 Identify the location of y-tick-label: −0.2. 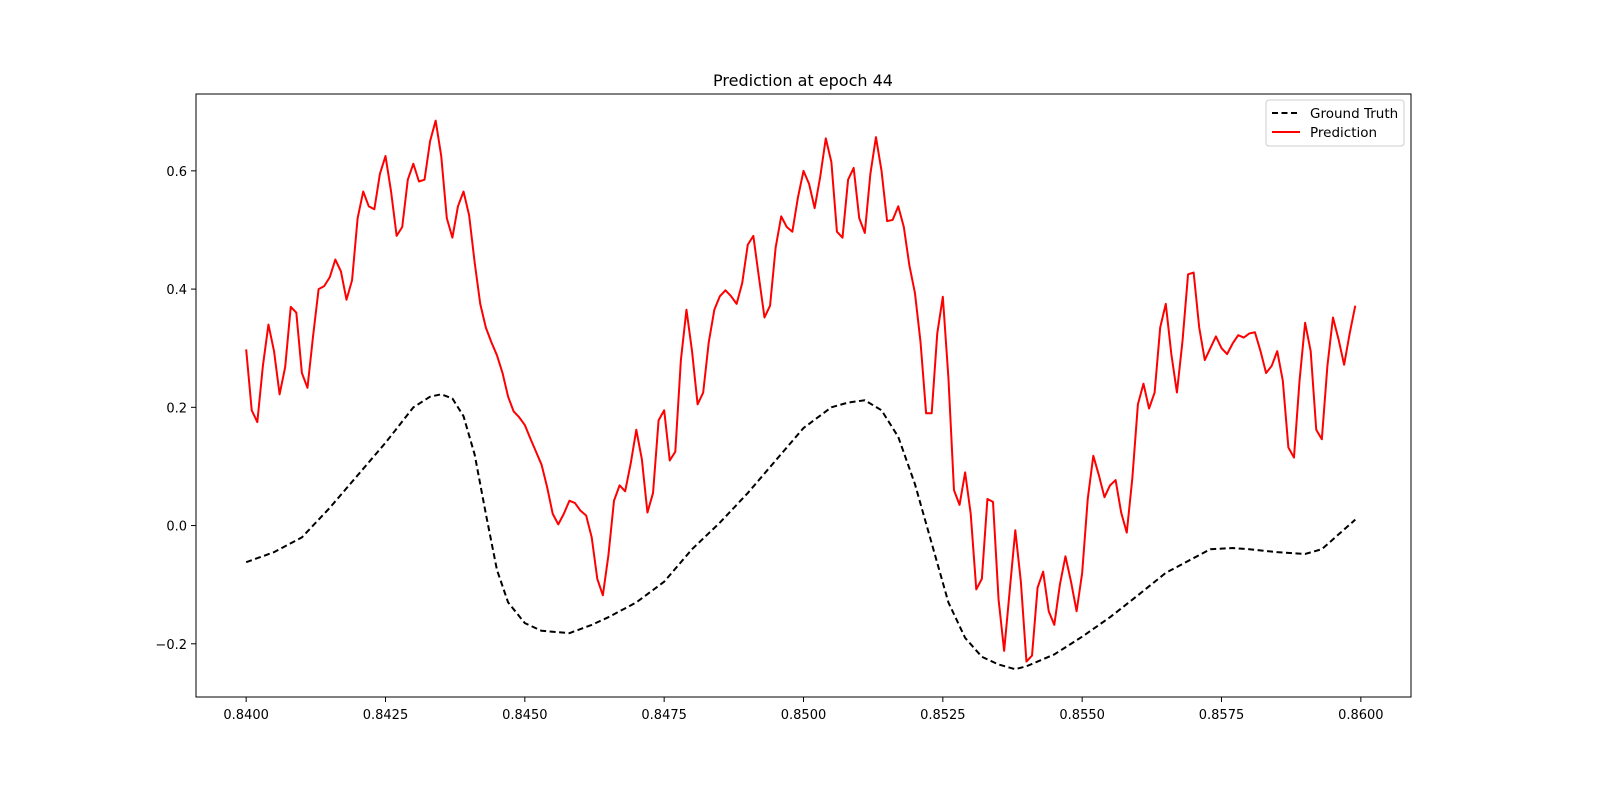
(171, 645).